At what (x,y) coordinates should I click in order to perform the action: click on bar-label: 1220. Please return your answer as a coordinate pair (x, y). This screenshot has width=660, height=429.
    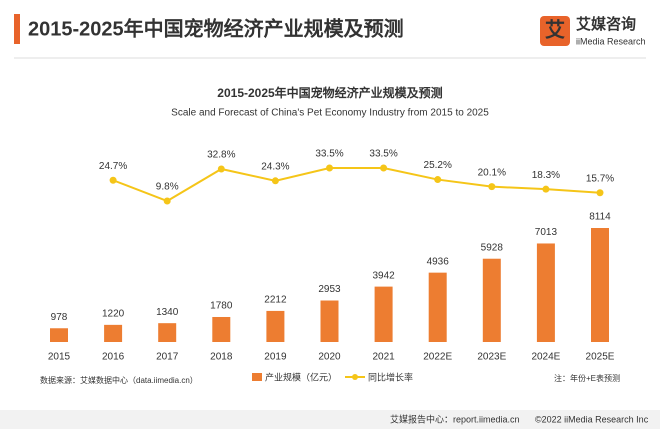
    Looking at the image, I should click on (113, 313).